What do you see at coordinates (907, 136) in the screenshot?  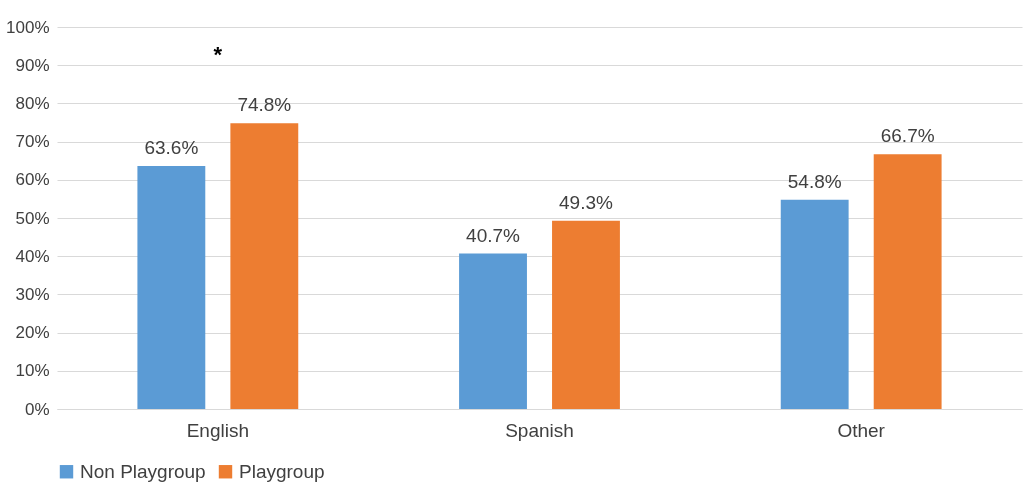 I see `data-label: 66.7%` at bounding box center [907, 136].